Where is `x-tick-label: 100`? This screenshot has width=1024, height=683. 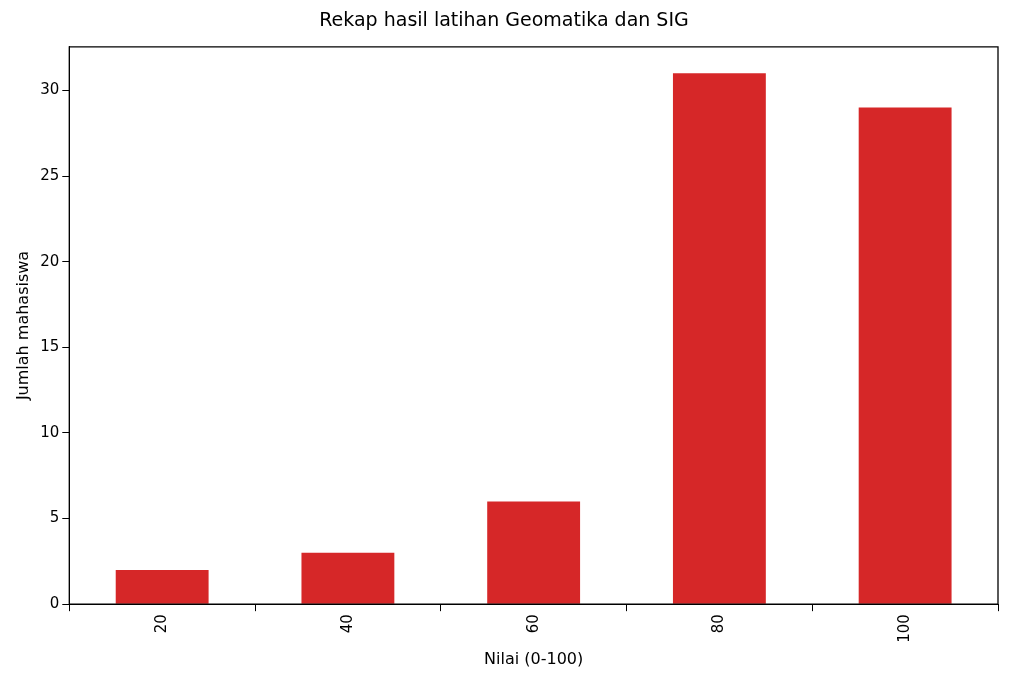
x-tick-label: 100 is located at coordinates (904, 628).